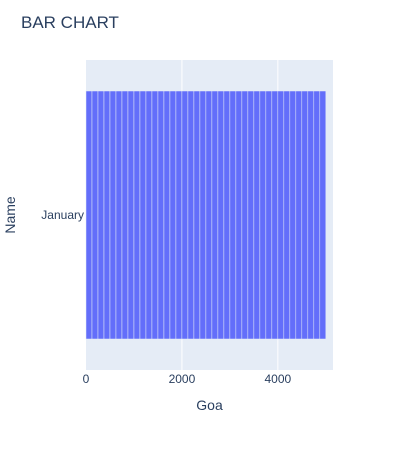 The image size is (413, 450). I want to click on y-axis-title: Name, so click(10, 215).